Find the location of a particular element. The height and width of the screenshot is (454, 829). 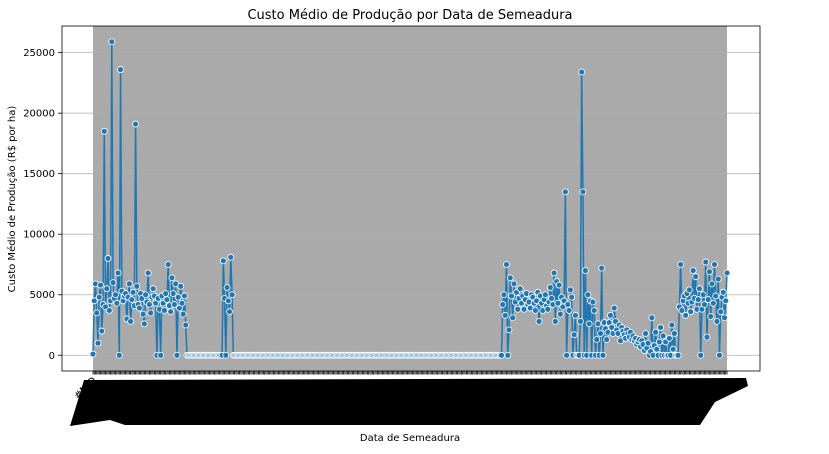

y-tick-label: 0 is located at coordinates (52, 356).